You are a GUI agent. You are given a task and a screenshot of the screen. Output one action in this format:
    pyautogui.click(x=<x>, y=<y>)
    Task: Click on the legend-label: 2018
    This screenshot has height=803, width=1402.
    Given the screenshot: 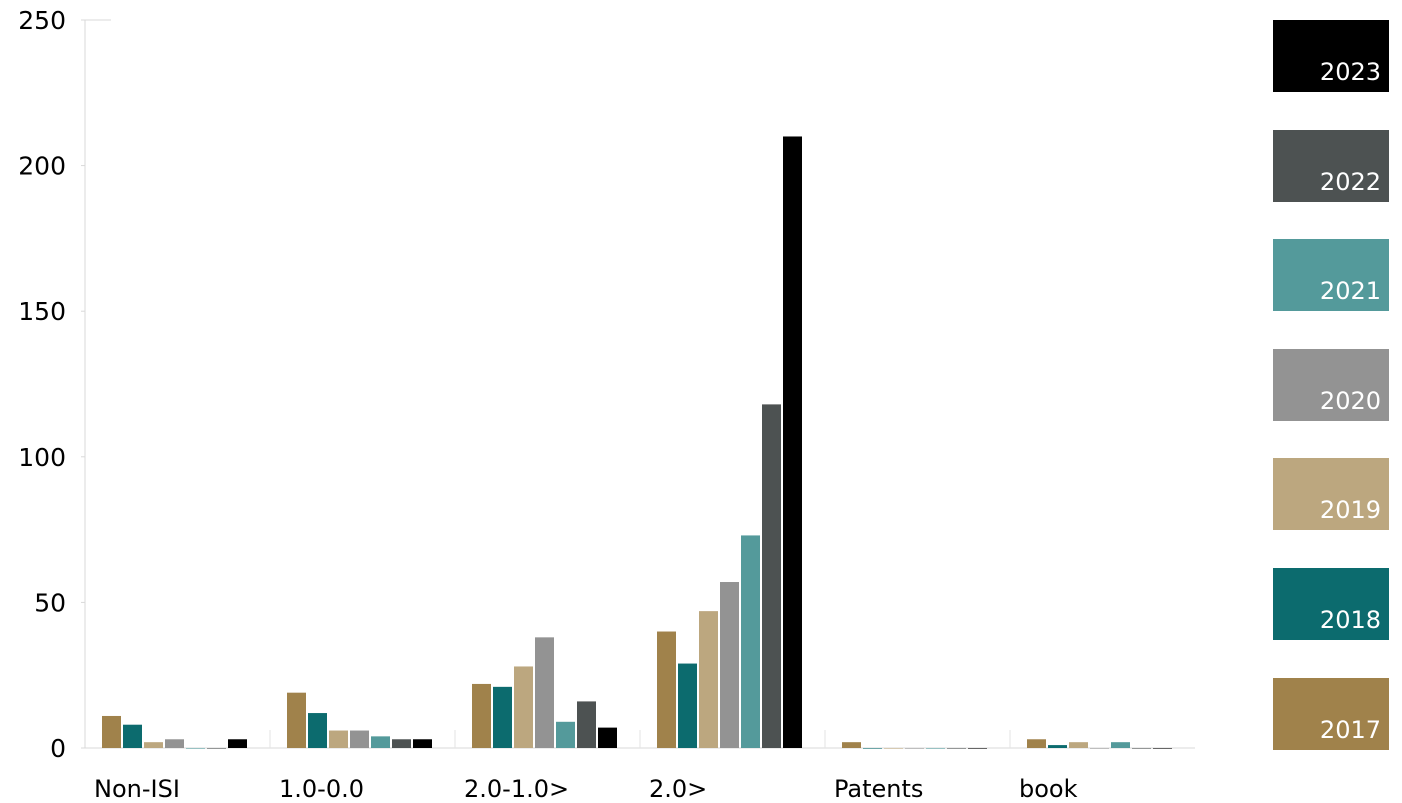 What is the action you would take?
    pyautogui.click(x=1350, y=620)
    